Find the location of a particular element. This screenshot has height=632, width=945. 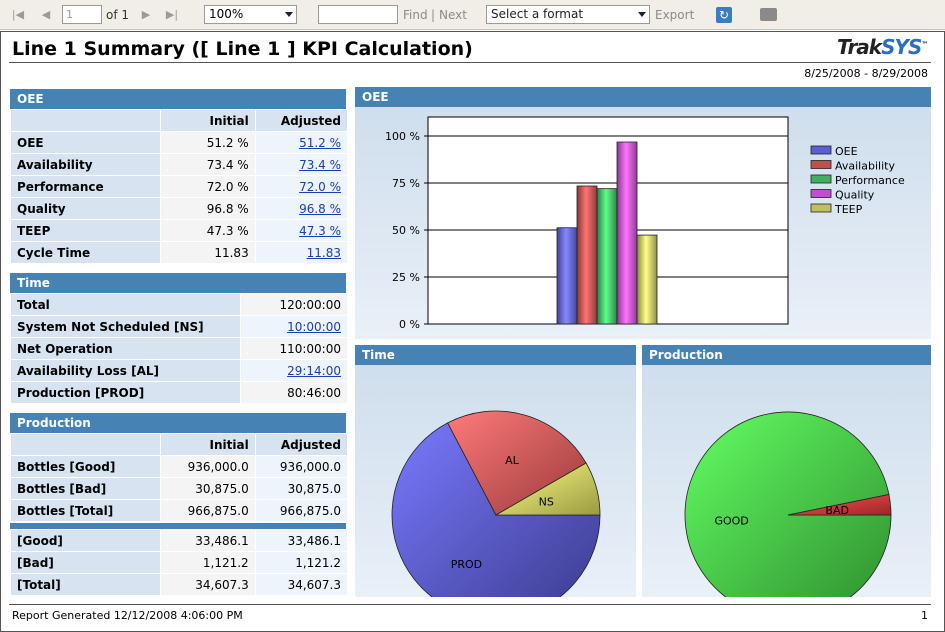

adjusted-value: 1,121.2 is located at coordinates (301, 562).